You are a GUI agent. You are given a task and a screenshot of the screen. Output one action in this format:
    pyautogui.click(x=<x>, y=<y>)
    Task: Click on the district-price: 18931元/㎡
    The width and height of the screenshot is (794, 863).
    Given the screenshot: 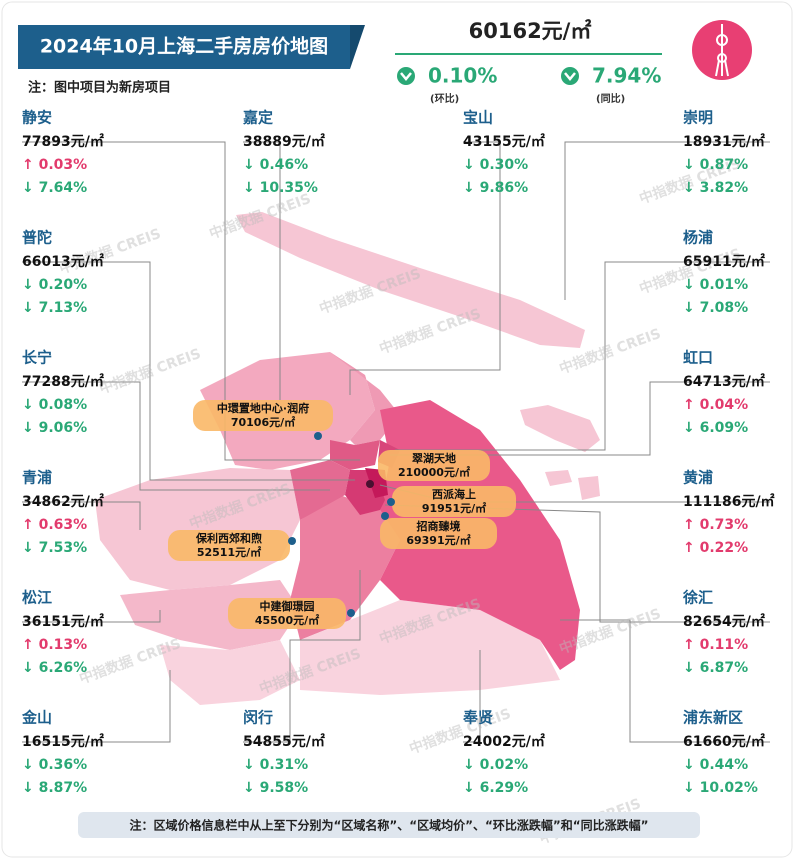 What is the action you would take?
    pyautogui.click(x=724, y=141)
    